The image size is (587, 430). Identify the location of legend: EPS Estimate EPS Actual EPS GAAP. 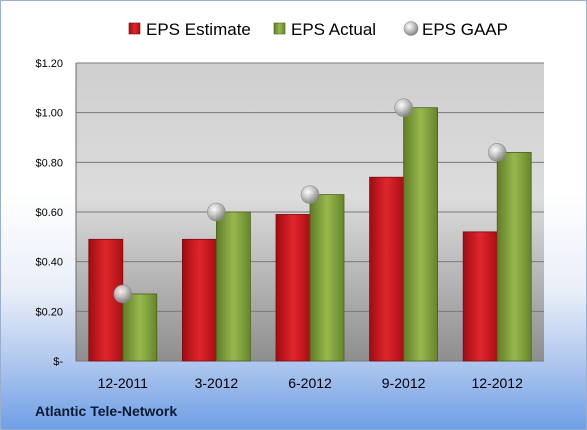
(318, 29).